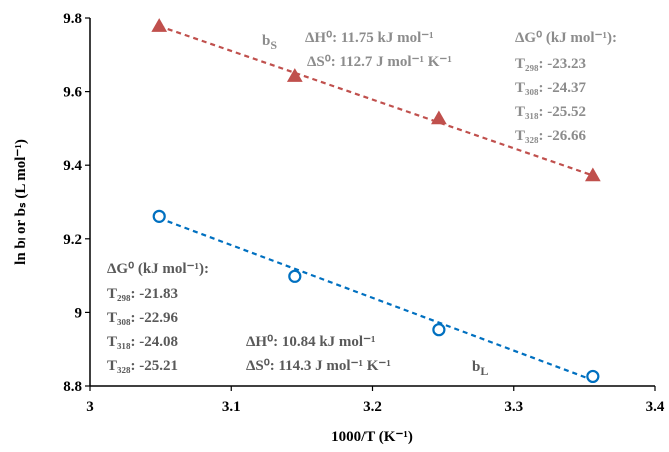 This screenshot has width=669, height=452. What do you see at coordinates (72, 19) in the screenshot?
I see `y-tick-label: 9.8` at bounding box center [72, 19].